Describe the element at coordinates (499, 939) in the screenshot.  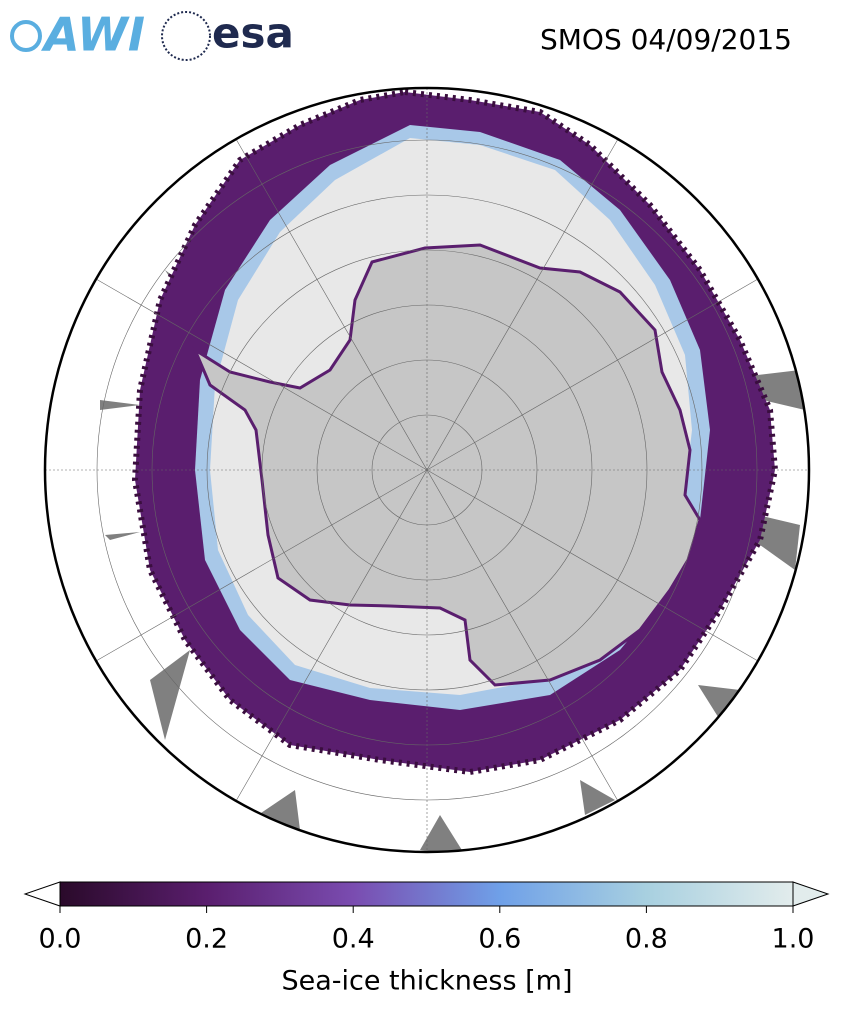
I see `colorbar-tick-label: 0.6` at that location.